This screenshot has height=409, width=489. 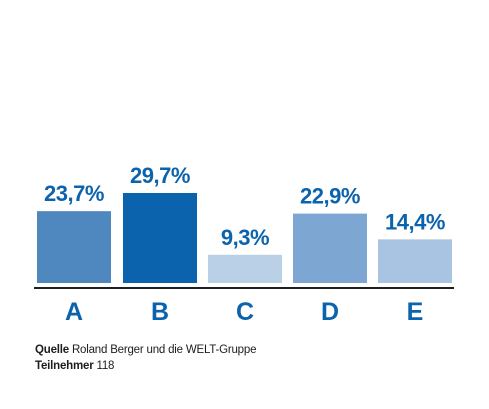 I want to click on participants-value: 118, so click(x=105, y=366).